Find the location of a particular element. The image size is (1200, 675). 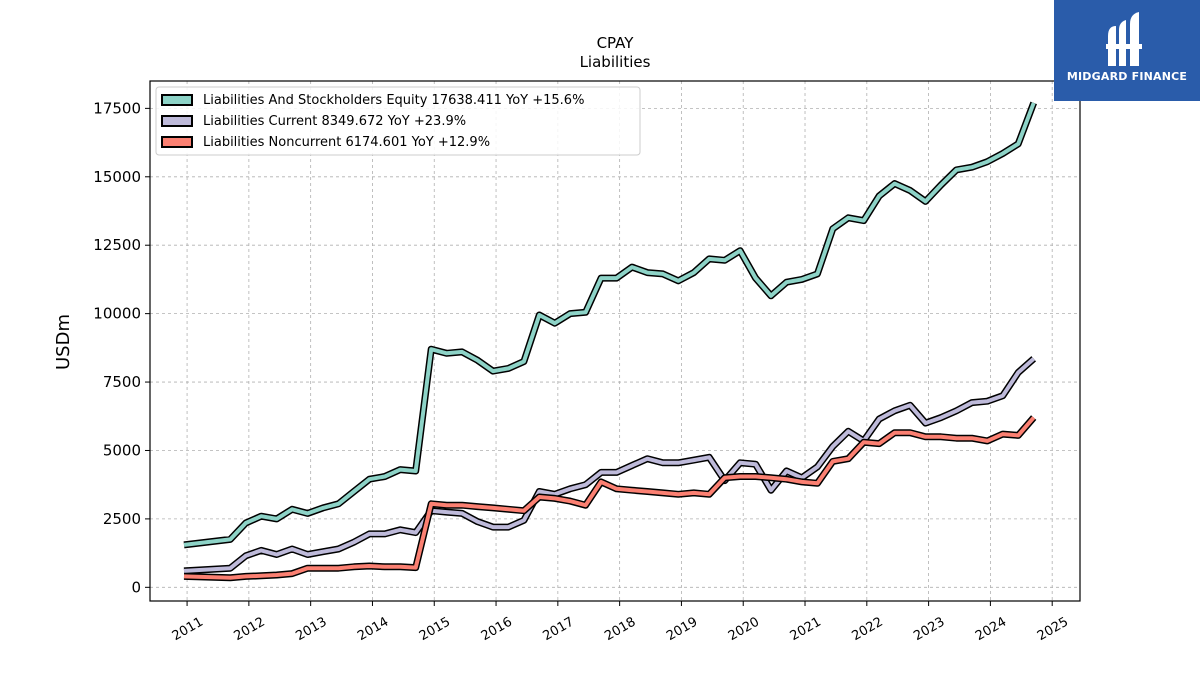

y-tick-label: 15000 is located at coordinates (117, 177).